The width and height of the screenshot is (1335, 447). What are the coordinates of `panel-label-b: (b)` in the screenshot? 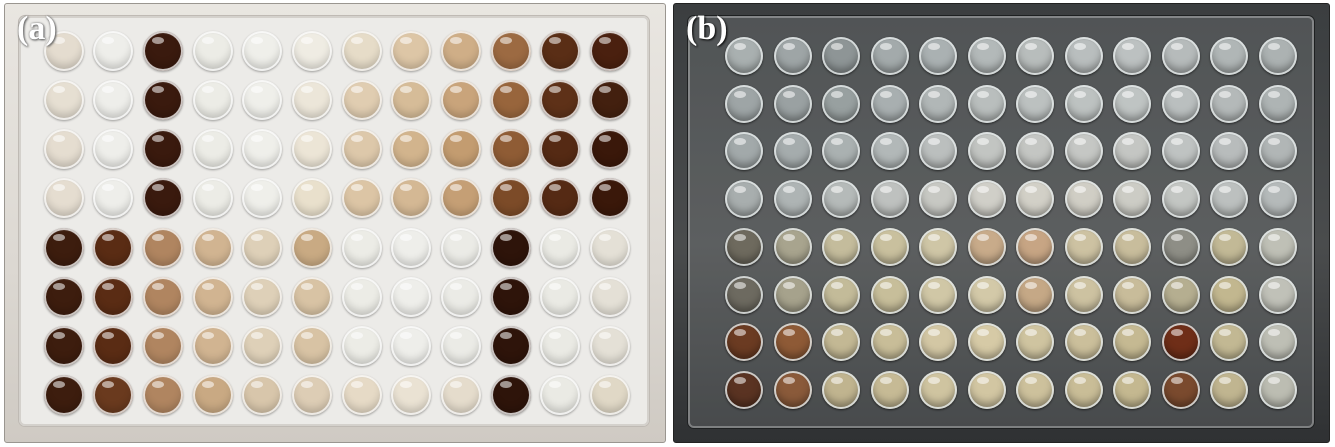 It's located at (707, 28).